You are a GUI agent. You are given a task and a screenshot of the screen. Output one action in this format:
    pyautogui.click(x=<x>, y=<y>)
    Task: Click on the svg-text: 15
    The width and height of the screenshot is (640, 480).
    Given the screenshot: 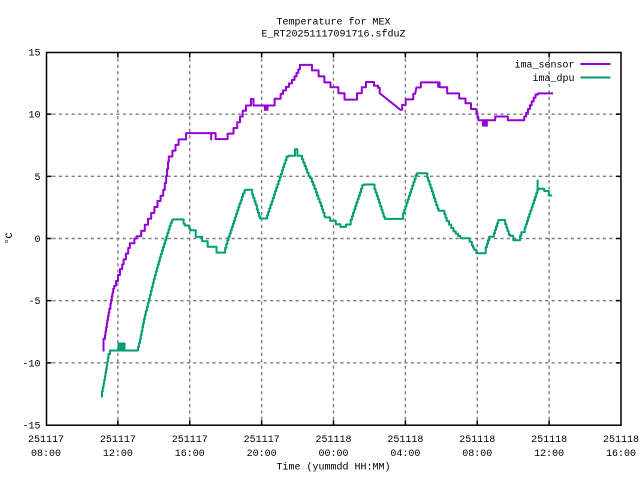 What is the action you would take?
    pyautogui.click(x=34, y=54)
    